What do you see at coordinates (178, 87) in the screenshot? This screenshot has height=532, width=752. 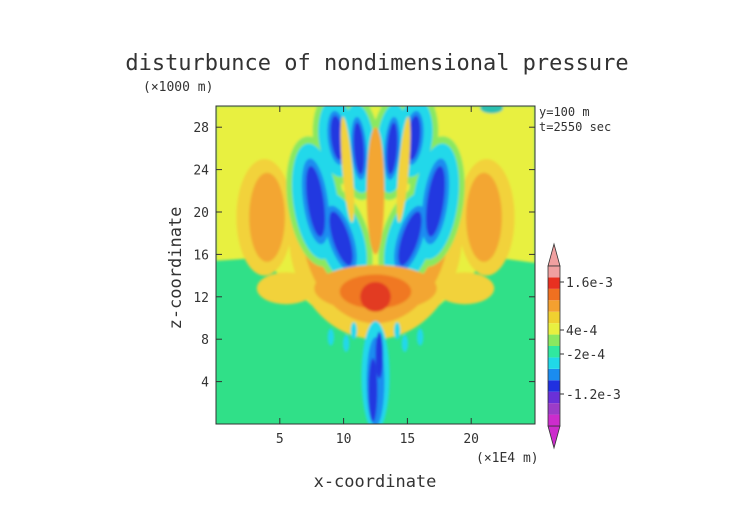 I see `z-unit-label: (×1000 m)` at bounding box center [178, 87].